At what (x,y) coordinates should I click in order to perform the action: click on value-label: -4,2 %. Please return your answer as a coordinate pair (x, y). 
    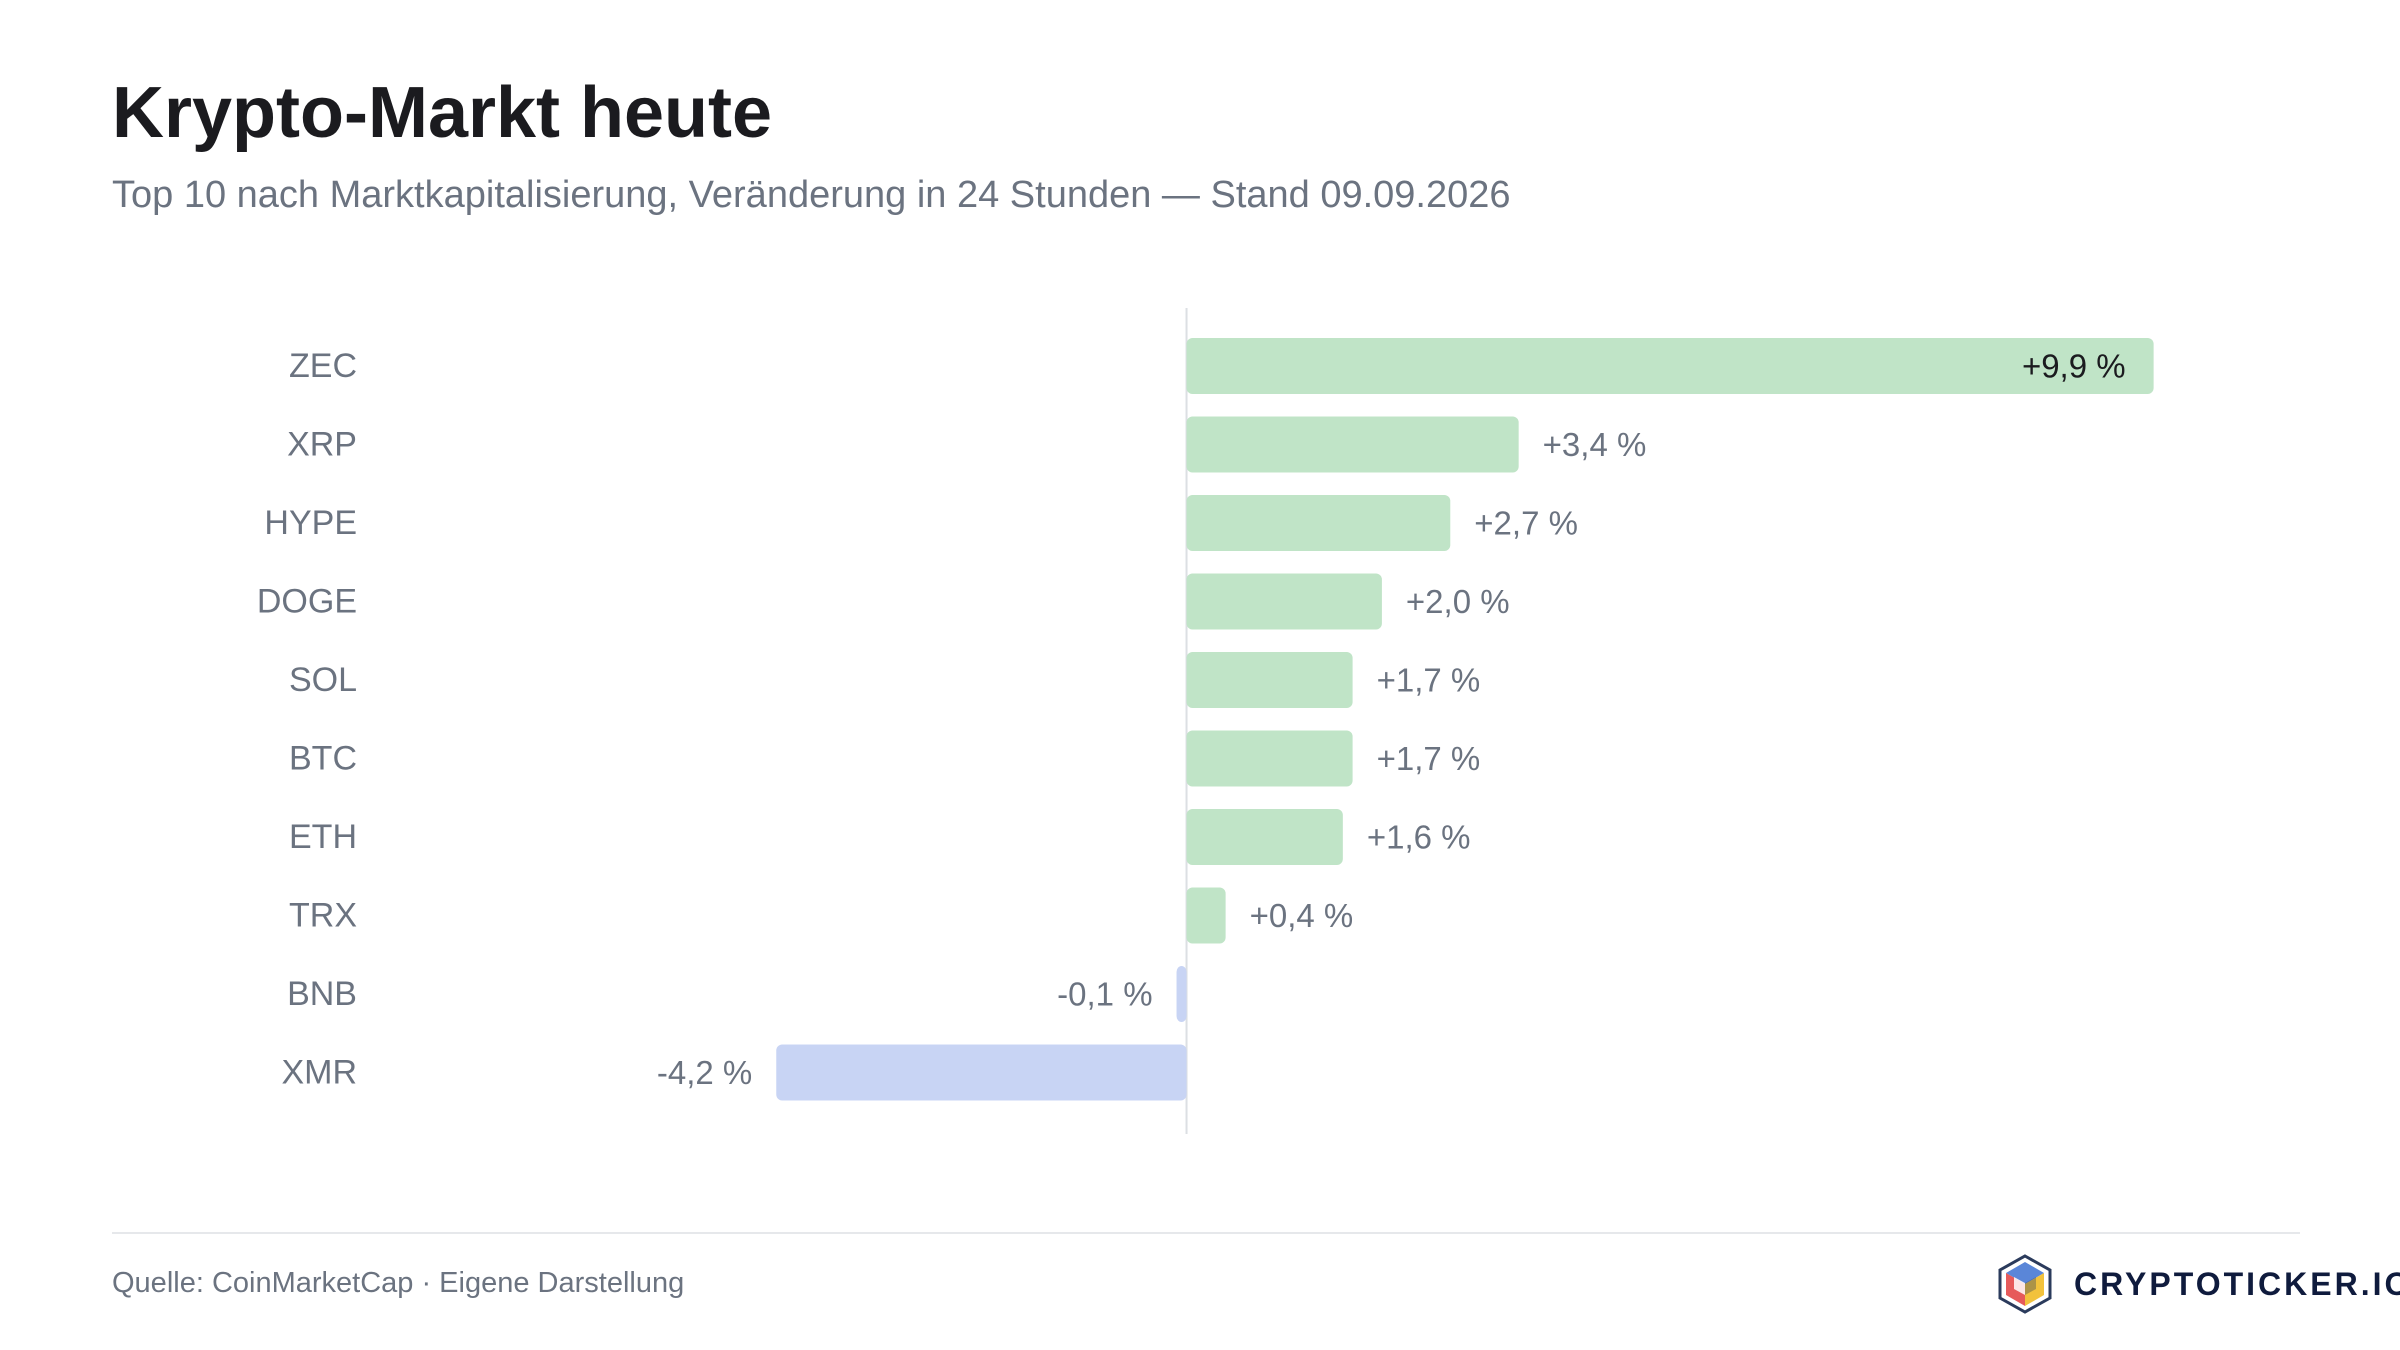
    Looking at the image, I should click on (704, 1072).